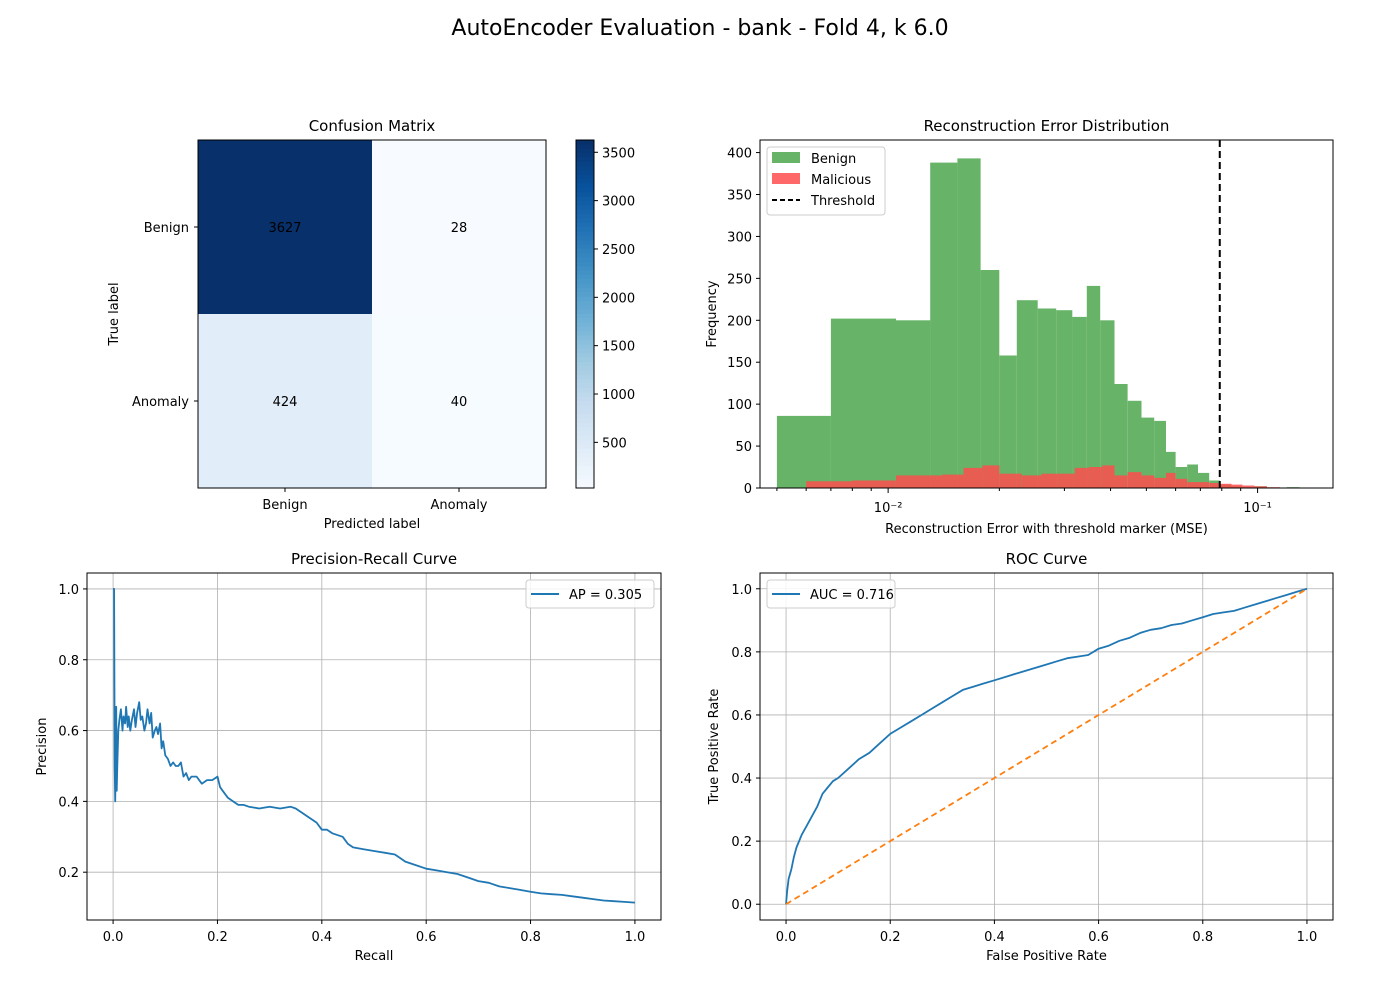 This screenshot has height=1000, width=1400. I want to click on y-tick-label: 100, so click(739, 405).